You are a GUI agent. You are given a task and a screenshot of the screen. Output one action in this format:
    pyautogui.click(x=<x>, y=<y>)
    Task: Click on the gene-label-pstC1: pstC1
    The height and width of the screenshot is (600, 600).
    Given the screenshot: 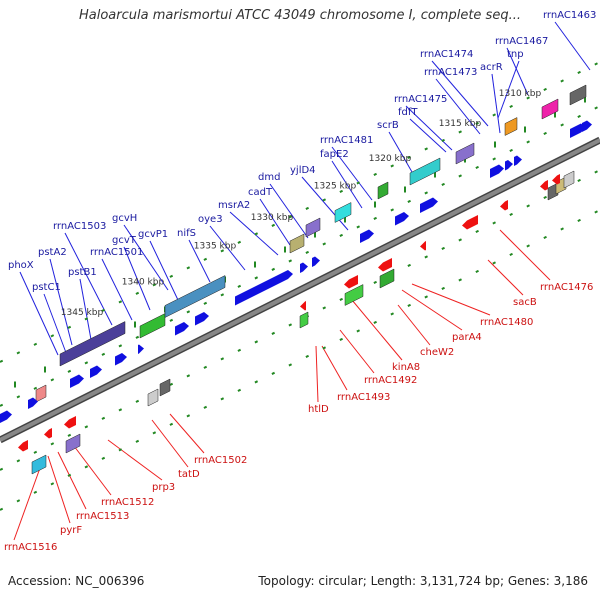 What is the action you would take?
    pyautogui.click(x=46, y=287)
    